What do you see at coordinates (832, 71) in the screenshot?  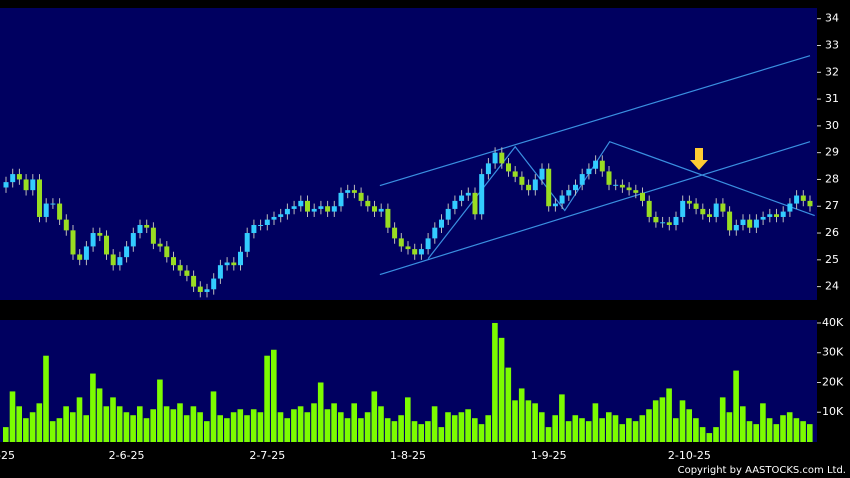 I see `y-tick-label: 32` at bounding box center [832, 71].